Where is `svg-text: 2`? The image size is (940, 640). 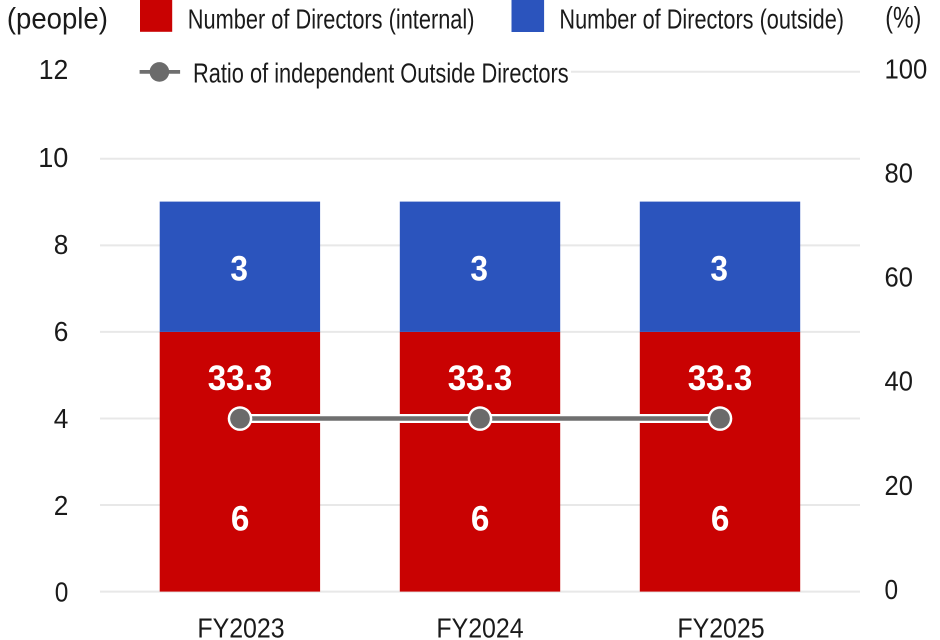 svg-text: 2 is located at coordinates (61, 505).